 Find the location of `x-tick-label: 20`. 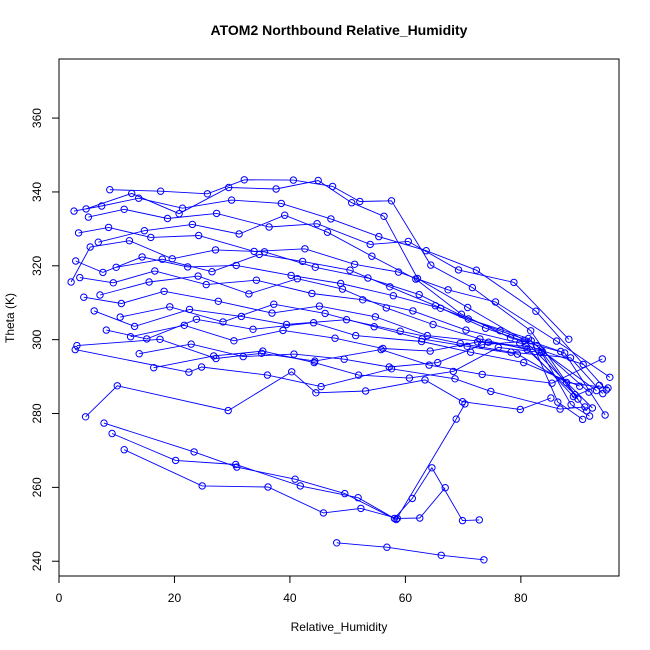

x-tick-label: 20 is located at coordinates (175, 598).